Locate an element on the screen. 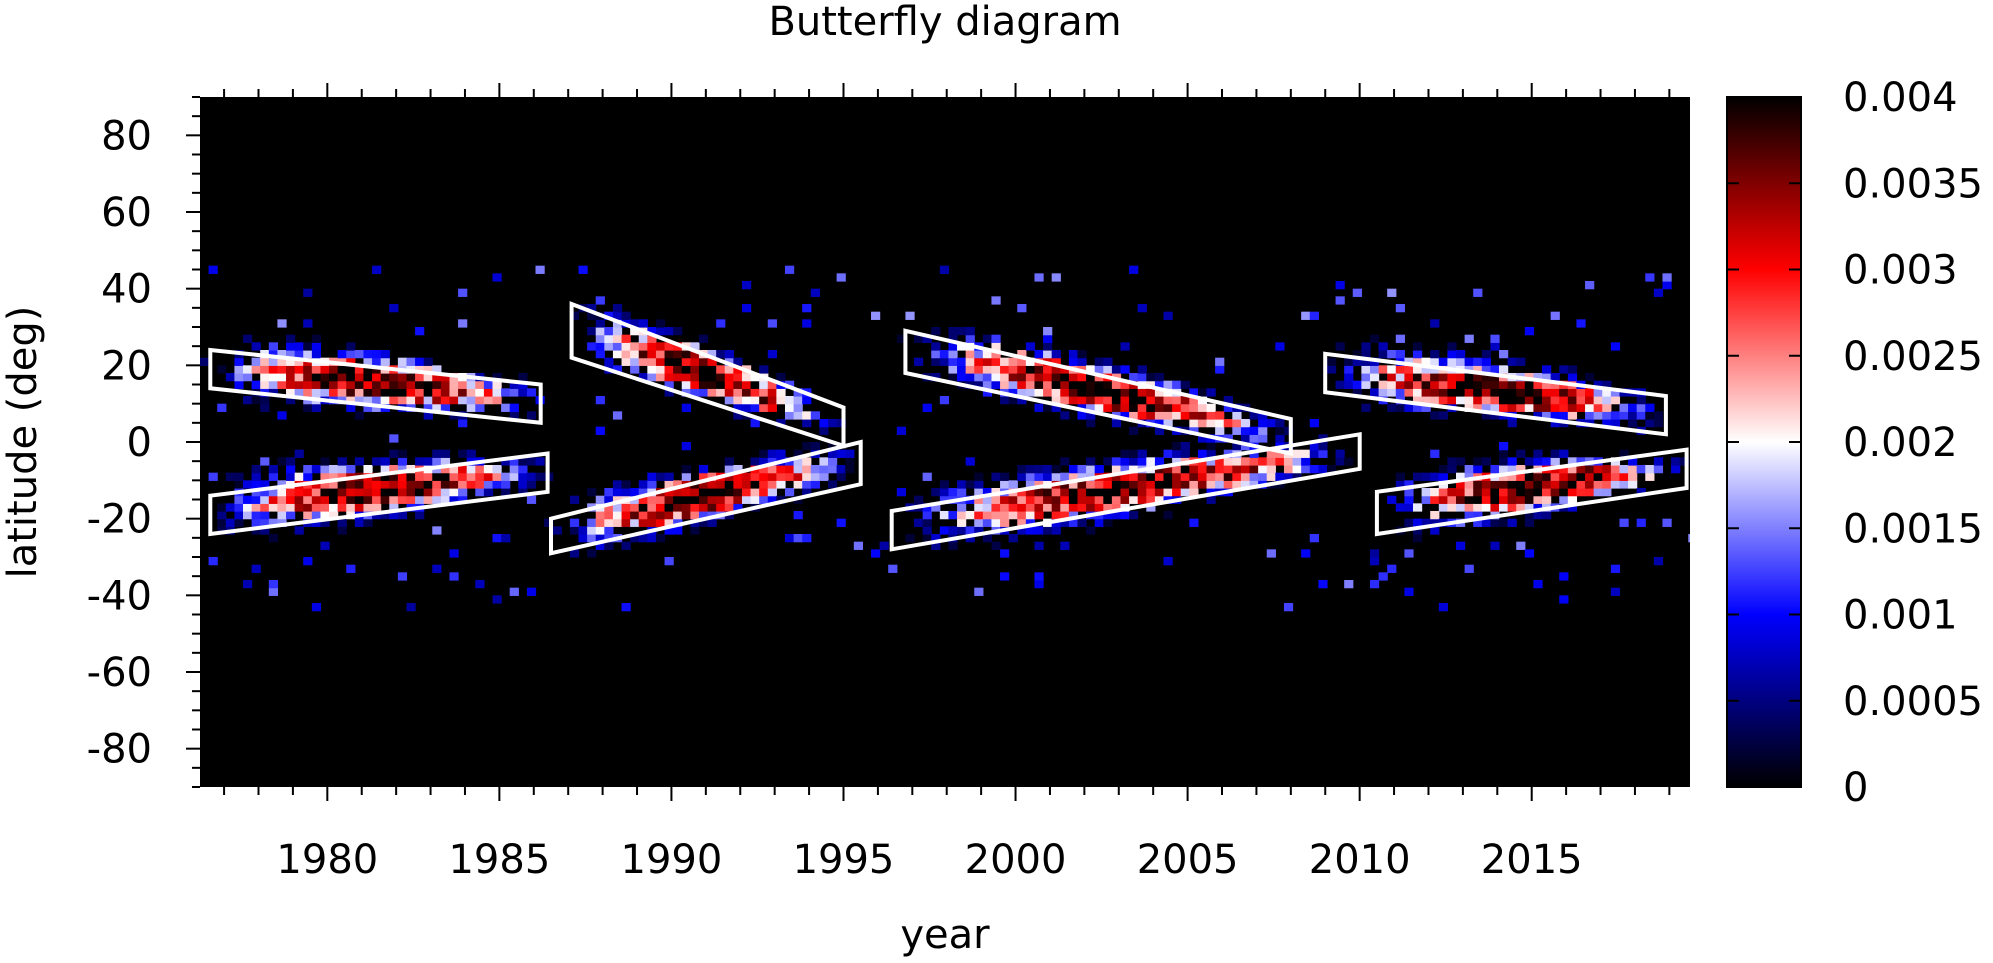 The height and width of the screenshot is (963, 1993). y-axis-label: latitude (deg) is located at coordinates (23, 442).